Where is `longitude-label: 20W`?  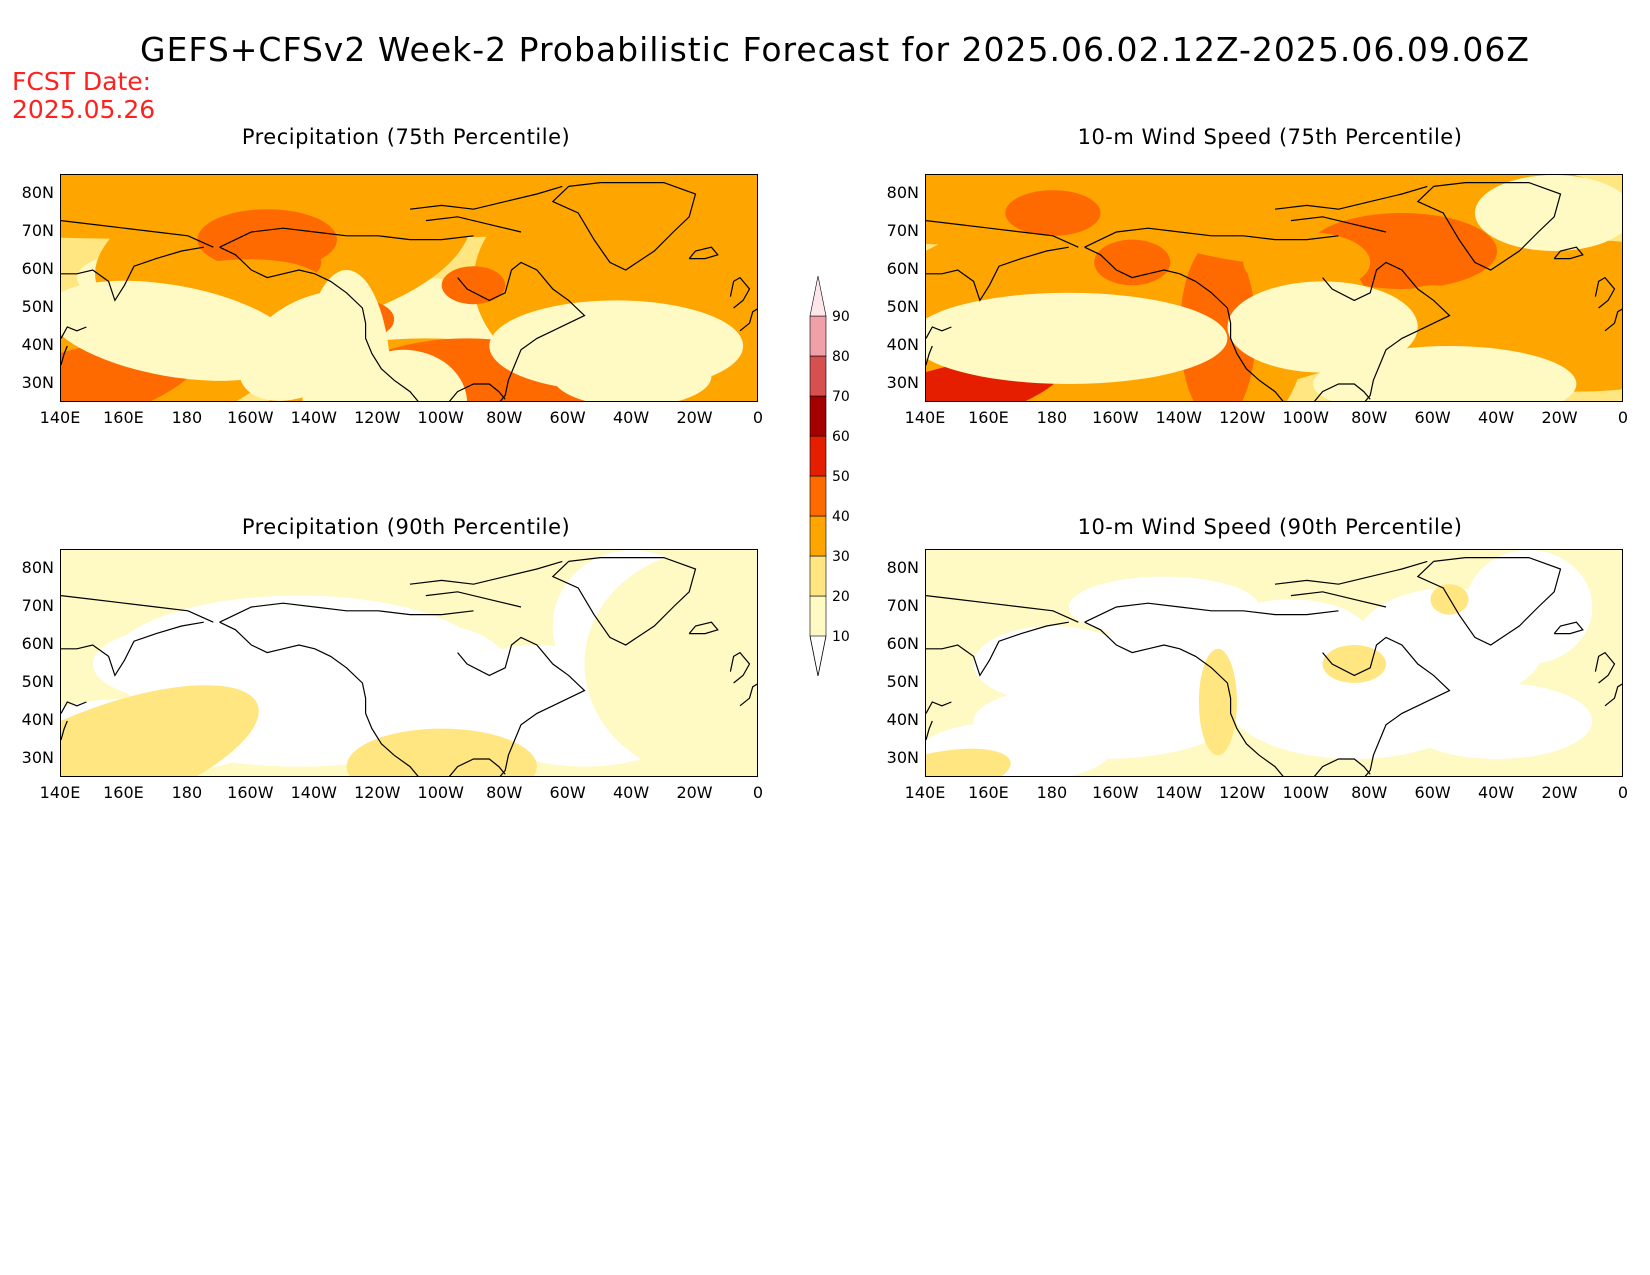
longitude-label: 20W is located at coordinates (1559, 417).